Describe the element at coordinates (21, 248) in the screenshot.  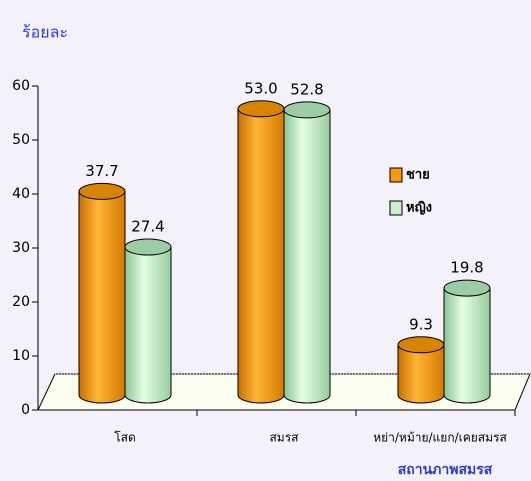
I see `y-tick-label: 30` at that location.